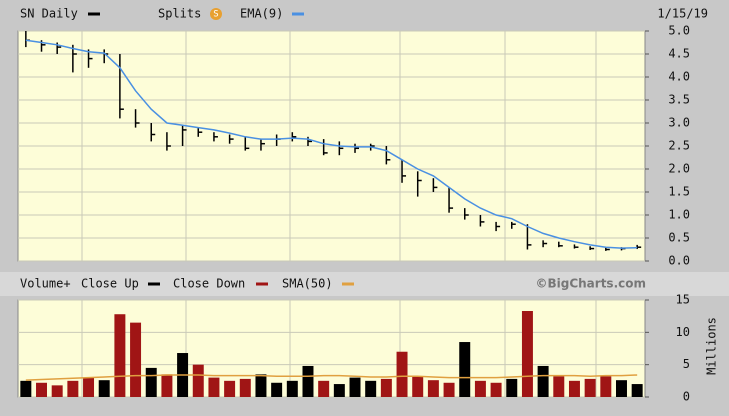  Describe the element at coordinates (679, 54) in the screenshot. I see `y-tick-label: 4.5` at that location.